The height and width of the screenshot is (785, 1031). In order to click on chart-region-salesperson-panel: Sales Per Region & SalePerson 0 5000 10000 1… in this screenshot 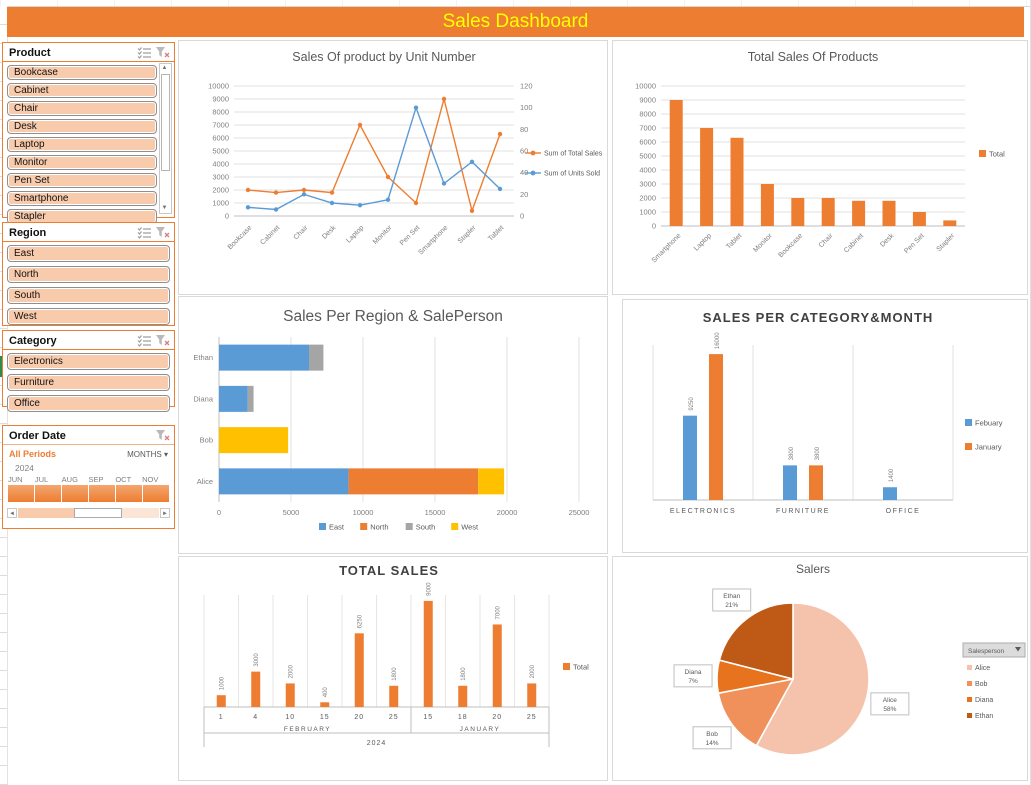, I will do `click(393, 425)`.